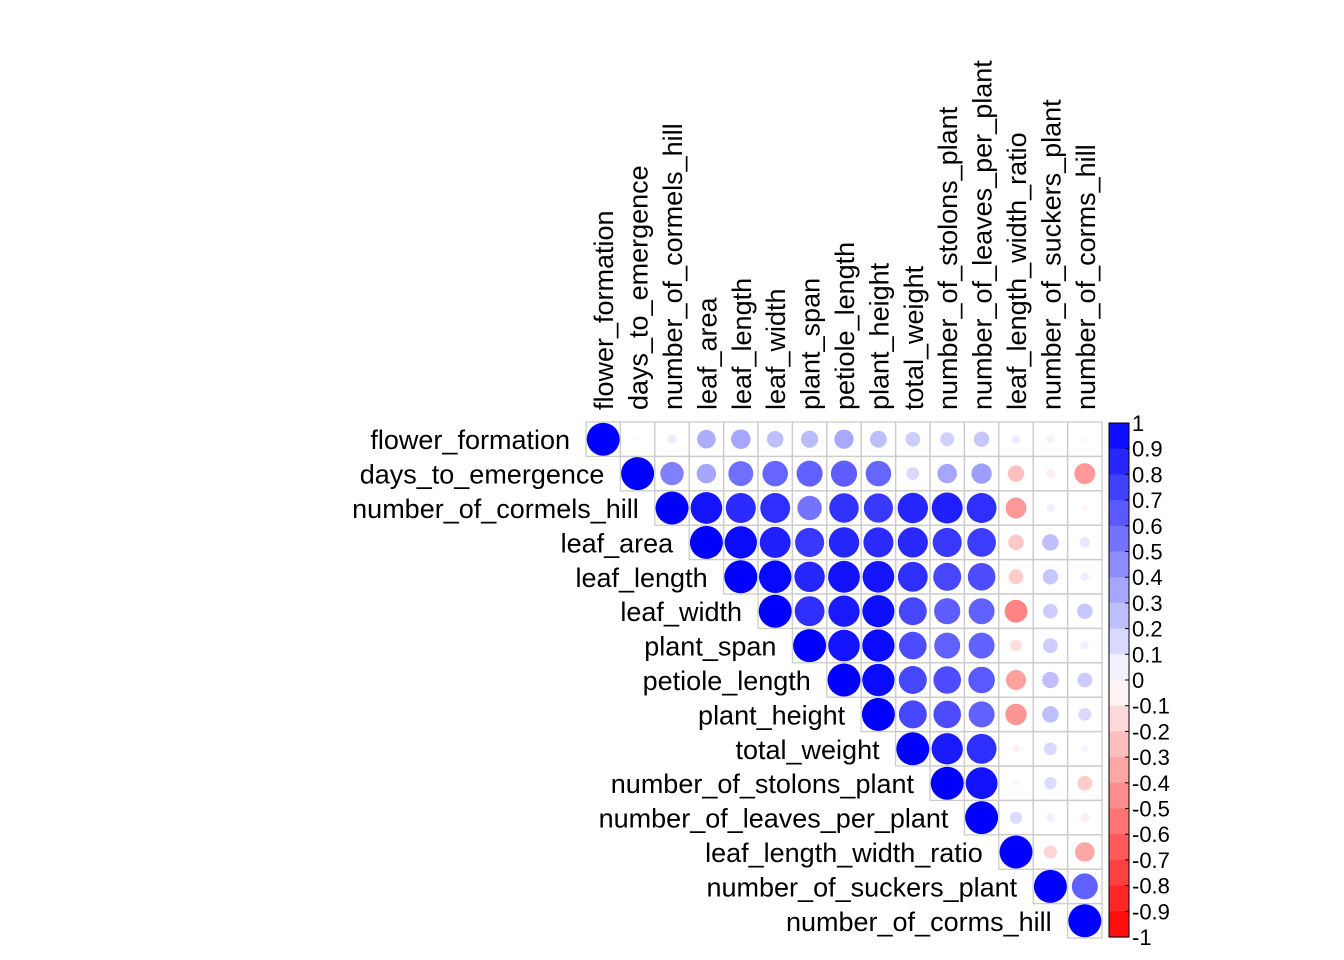 The image size is (1344, 960). I want to click on corr-circle-leaf_area-leaf_length, so click(740, 542).